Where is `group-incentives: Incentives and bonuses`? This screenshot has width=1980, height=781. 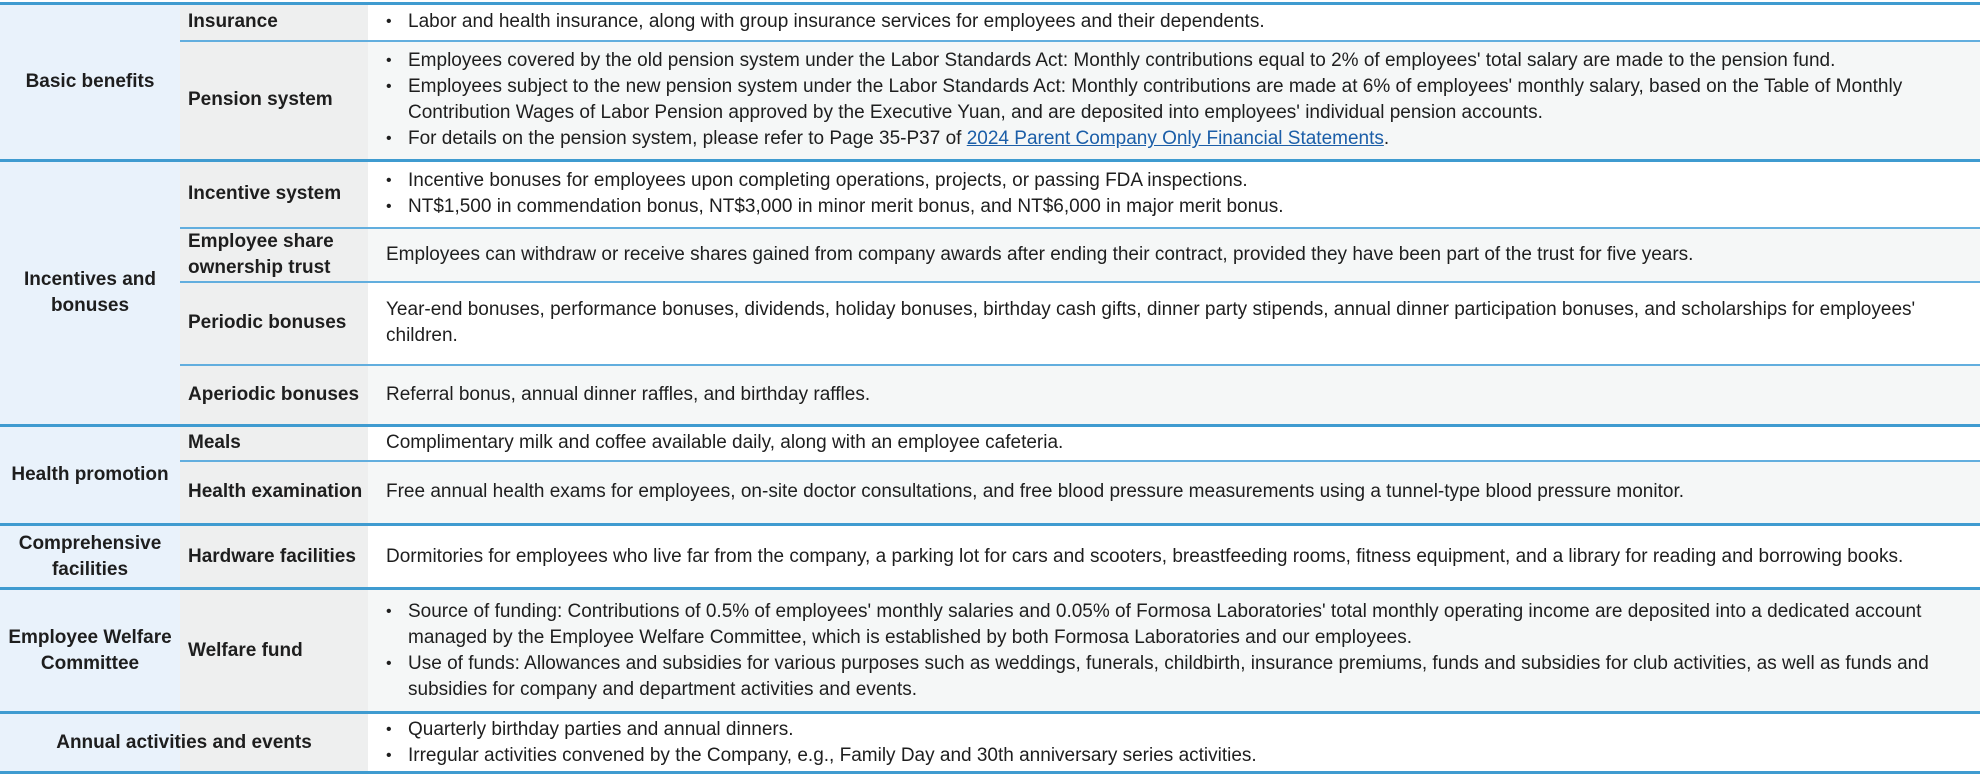 group-incentives: Incentives and bonuses is located at coordinates (90, 292).